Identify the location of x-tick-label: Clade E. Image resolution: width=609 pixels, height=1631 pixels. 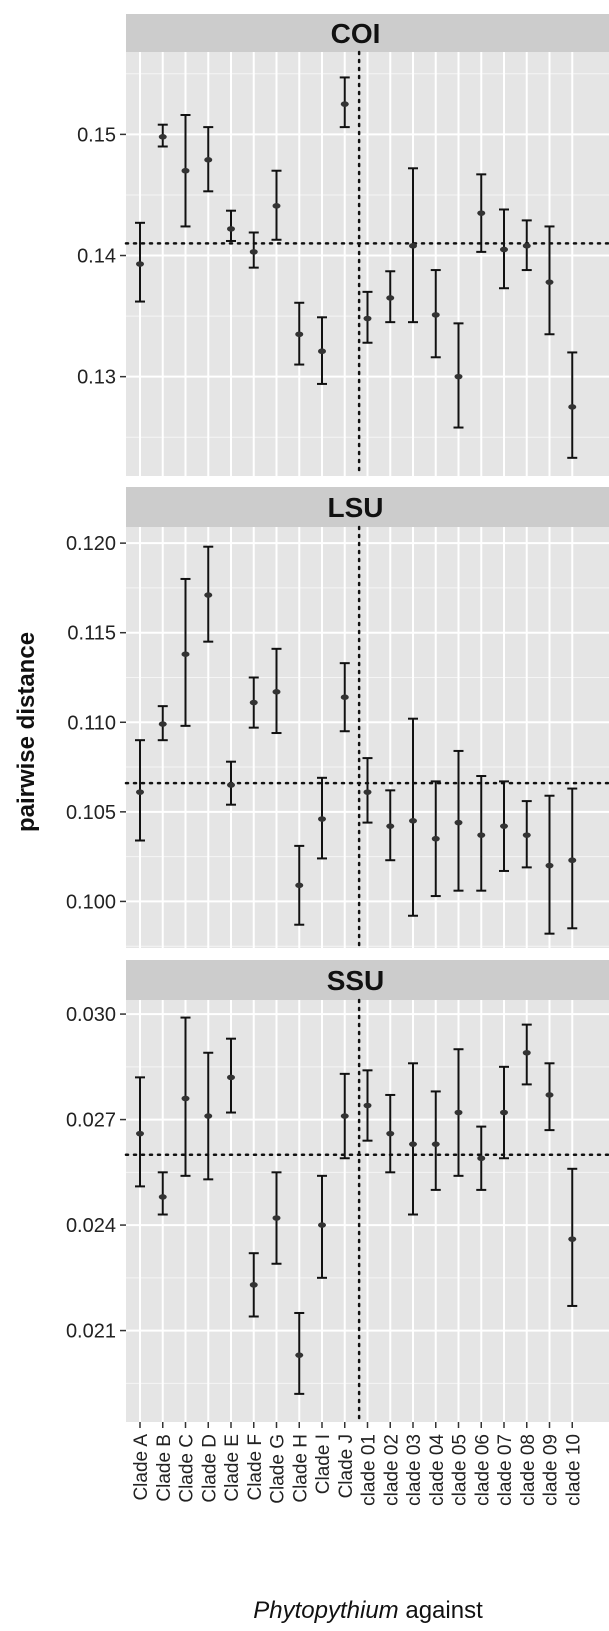
(232, 1468).